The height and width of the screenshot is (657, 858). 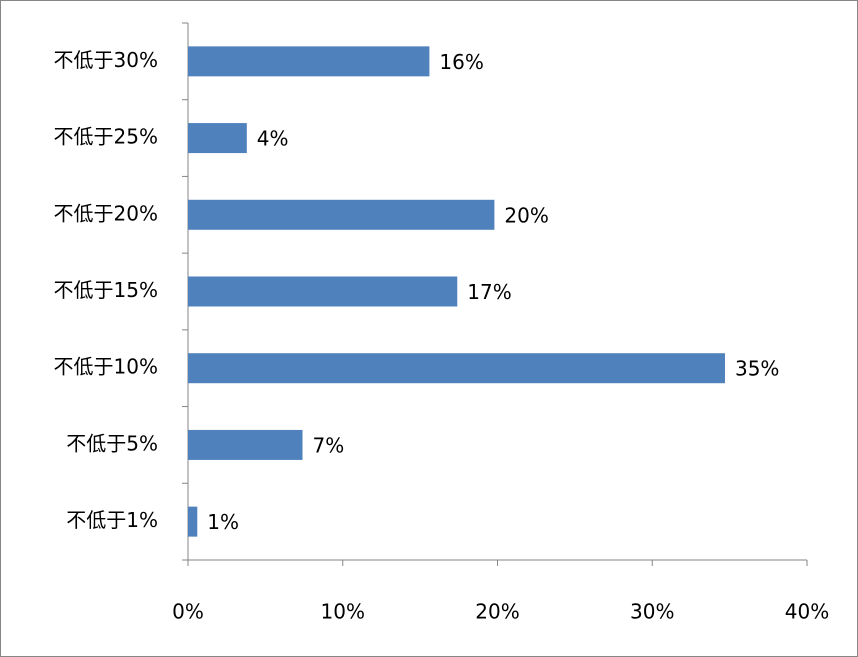 I want to click on x-tick-label: 10%, so click(x=343, y=612).